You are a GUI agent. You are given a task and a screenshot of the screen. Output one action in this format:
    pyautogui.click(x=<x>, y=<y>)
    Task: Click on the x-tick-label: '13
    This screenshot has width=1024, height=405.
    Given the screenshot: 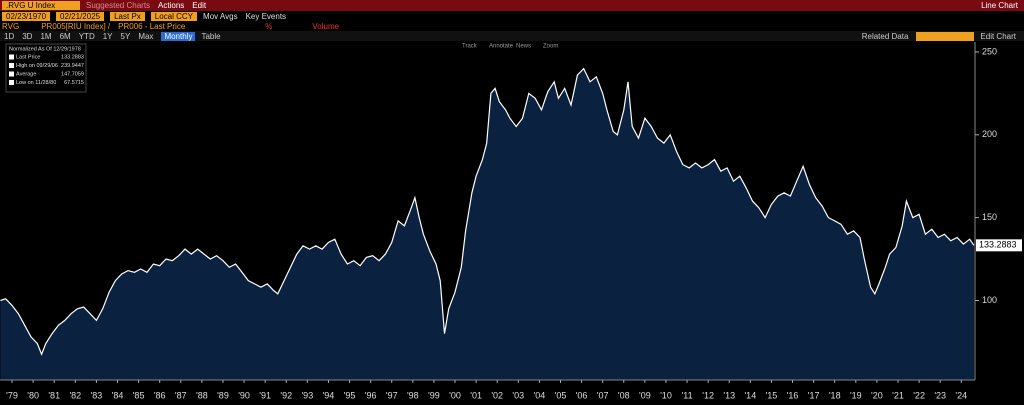 What is the action you would take?
    pyautogui.click(x=729, y=395)
    